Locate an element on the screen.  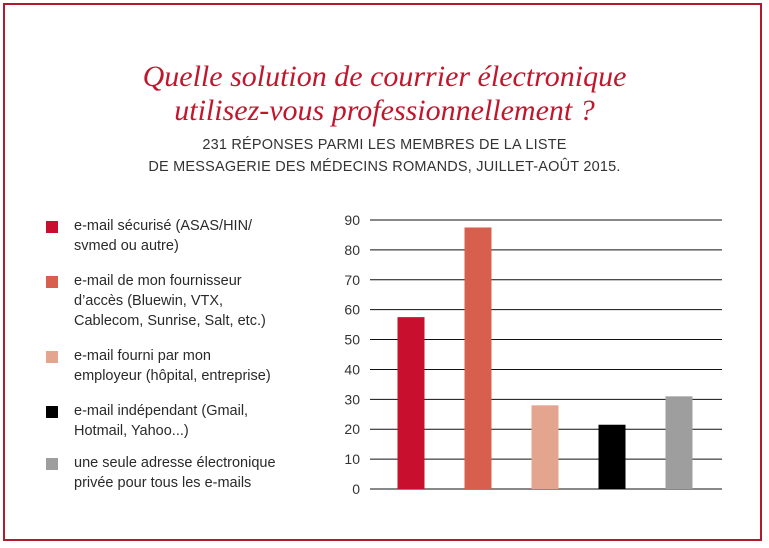
chart-title-line-1: Quelle solution de courrier électronique is located at coordinates (384, 76).